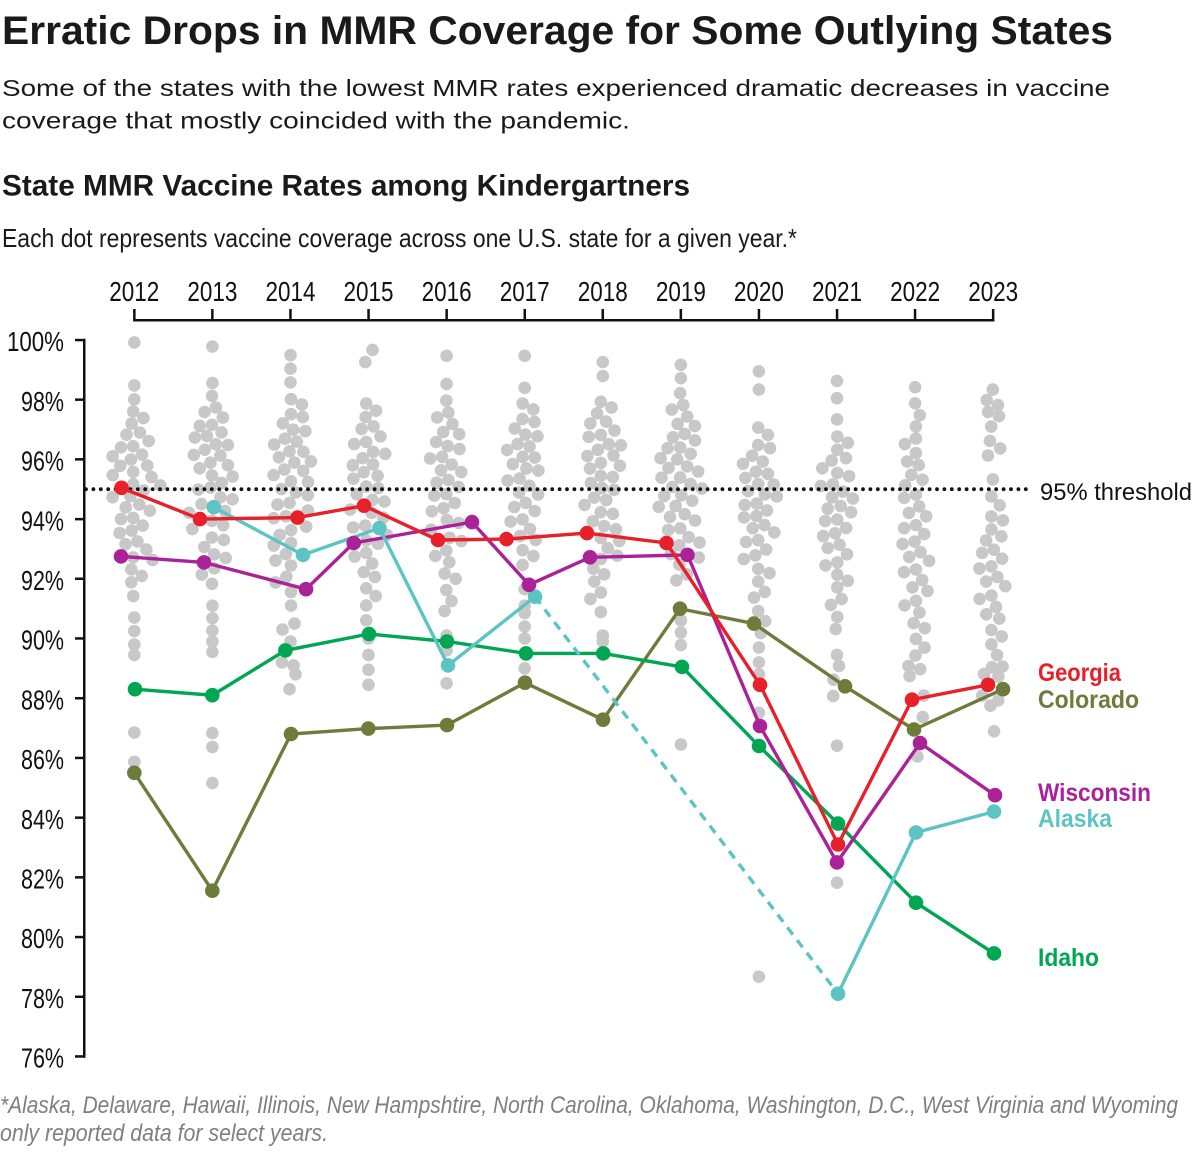  I want to click on svg-text: 88%, so click(42, 699).